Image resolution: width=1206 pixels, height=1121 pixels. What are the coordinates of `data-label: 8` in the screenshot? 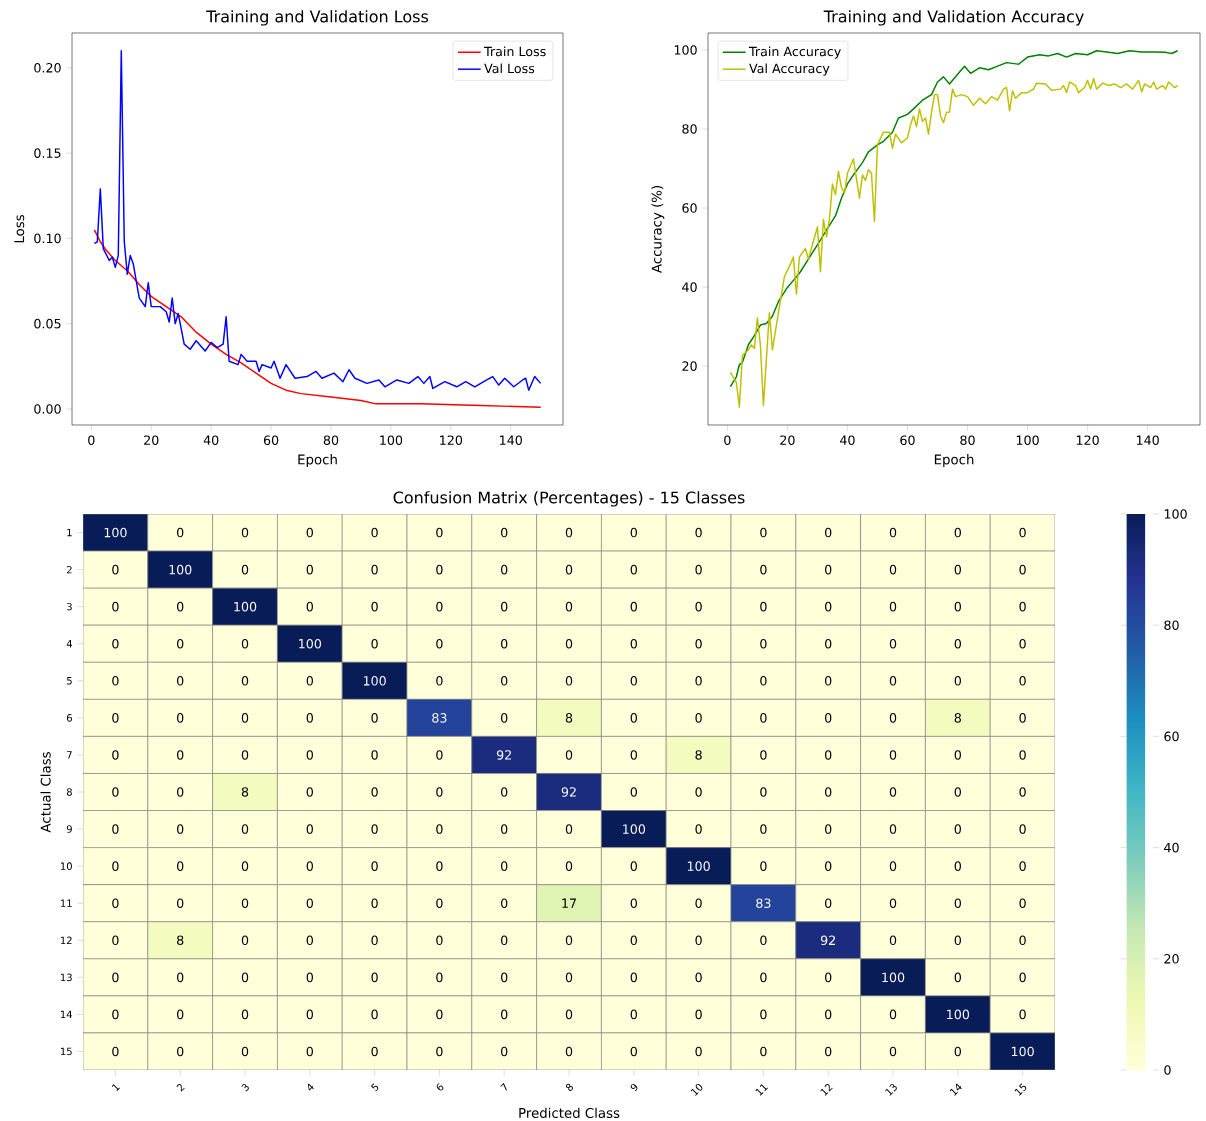 It's located at (569, 718).